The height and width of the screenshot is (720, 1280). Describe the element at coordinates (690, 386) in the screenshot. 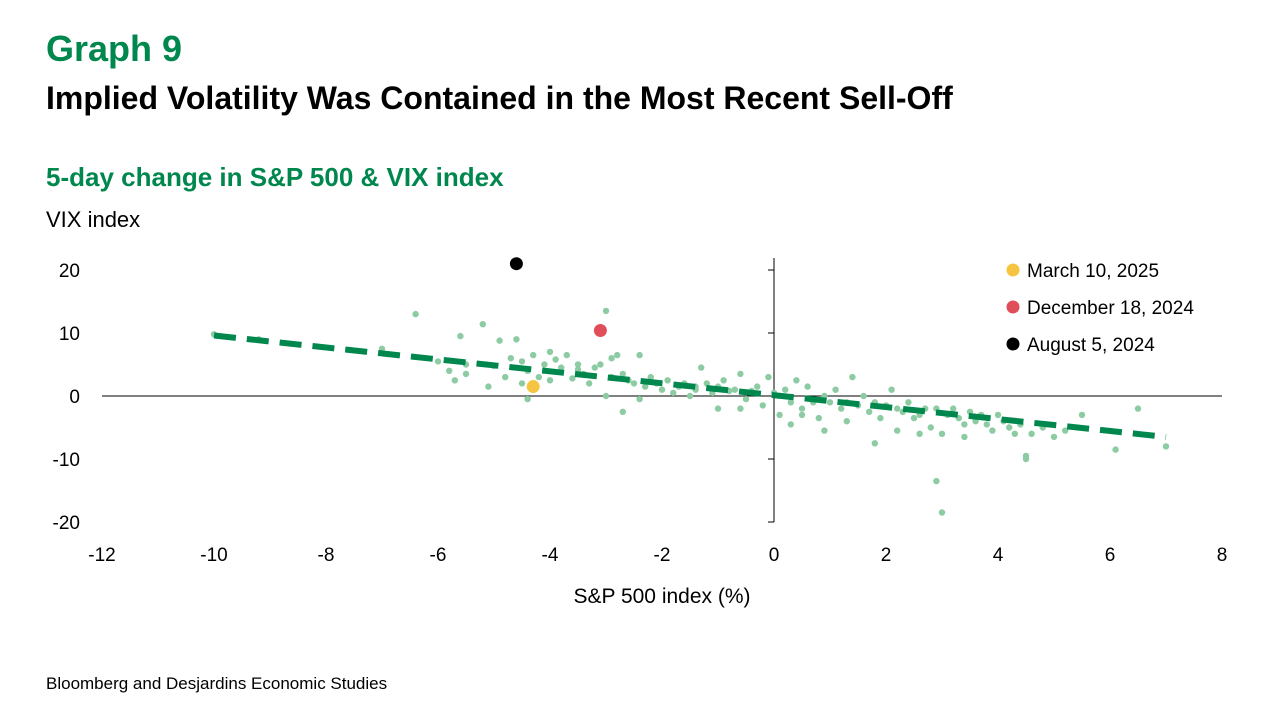

I see `trend-line` at that location.